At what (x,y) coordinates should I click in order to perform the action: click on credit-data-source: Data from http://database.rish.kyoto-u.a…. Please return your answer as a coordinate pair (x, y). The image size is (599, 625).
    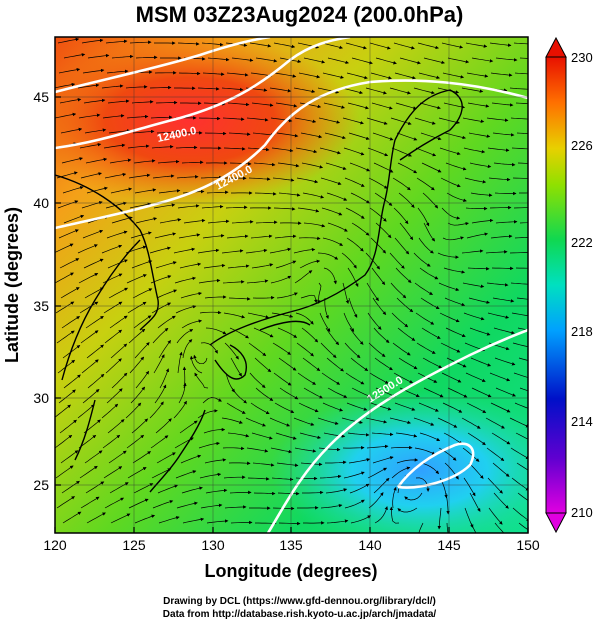
    Looking at the image, I should click on (299, 614).